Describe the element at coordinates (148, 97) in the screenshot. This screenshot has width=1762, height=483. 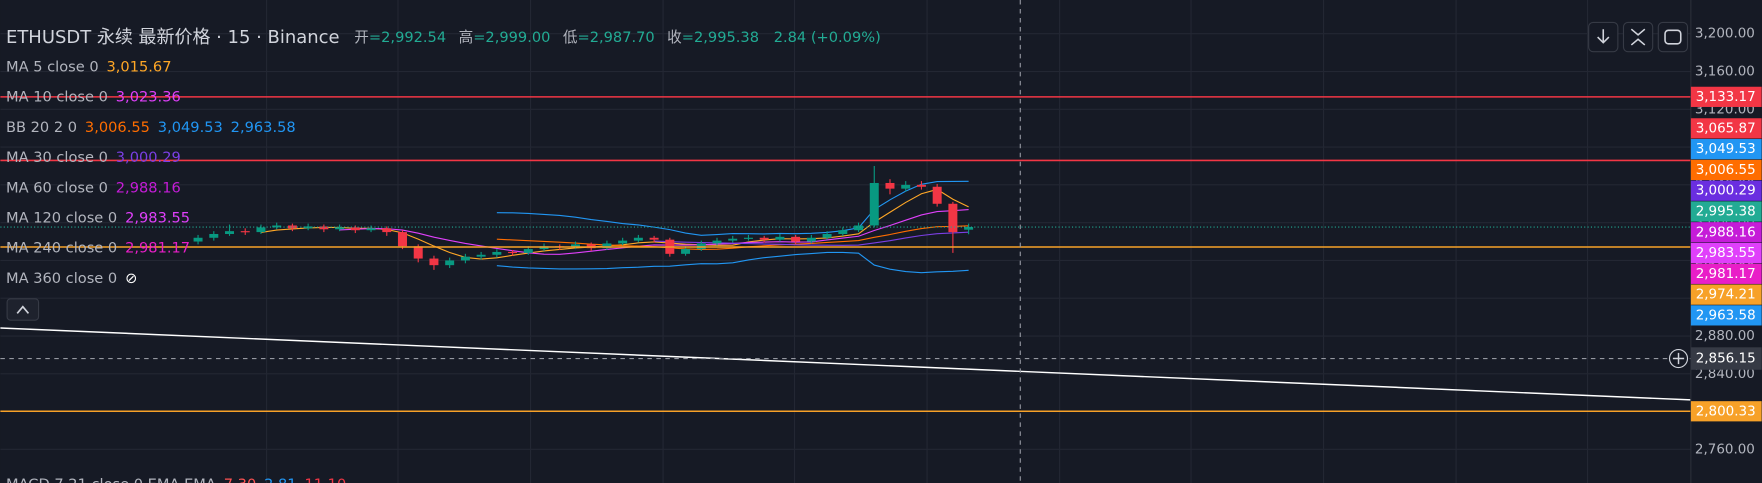
I see `indicator-value: 3,023.36` at that location.